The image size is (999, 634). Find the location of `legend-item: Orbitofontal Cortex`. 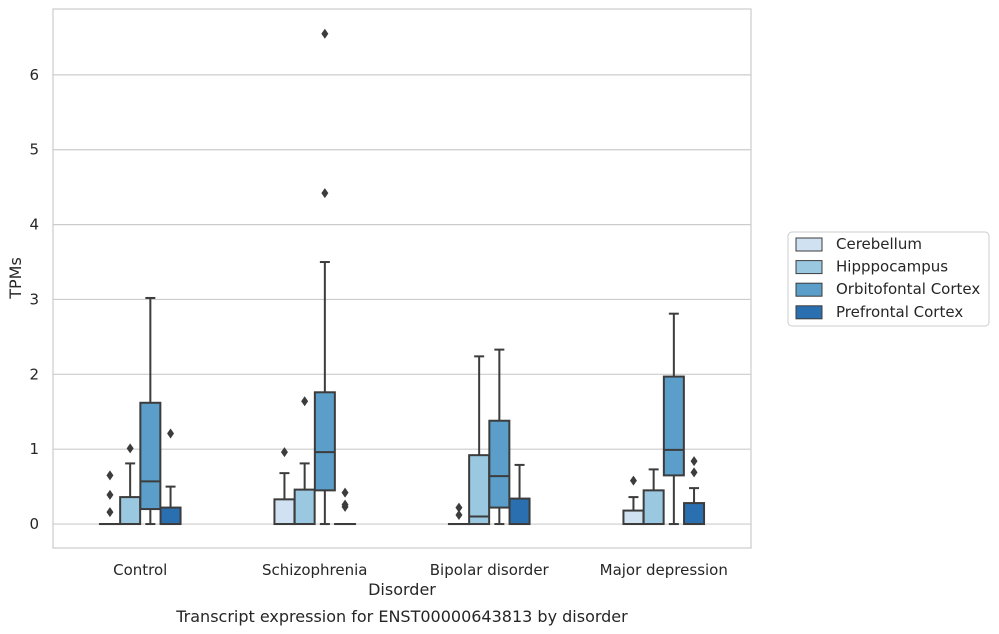

legend-item: Orbitofontal Cortex is located at coordinates (887, 289).